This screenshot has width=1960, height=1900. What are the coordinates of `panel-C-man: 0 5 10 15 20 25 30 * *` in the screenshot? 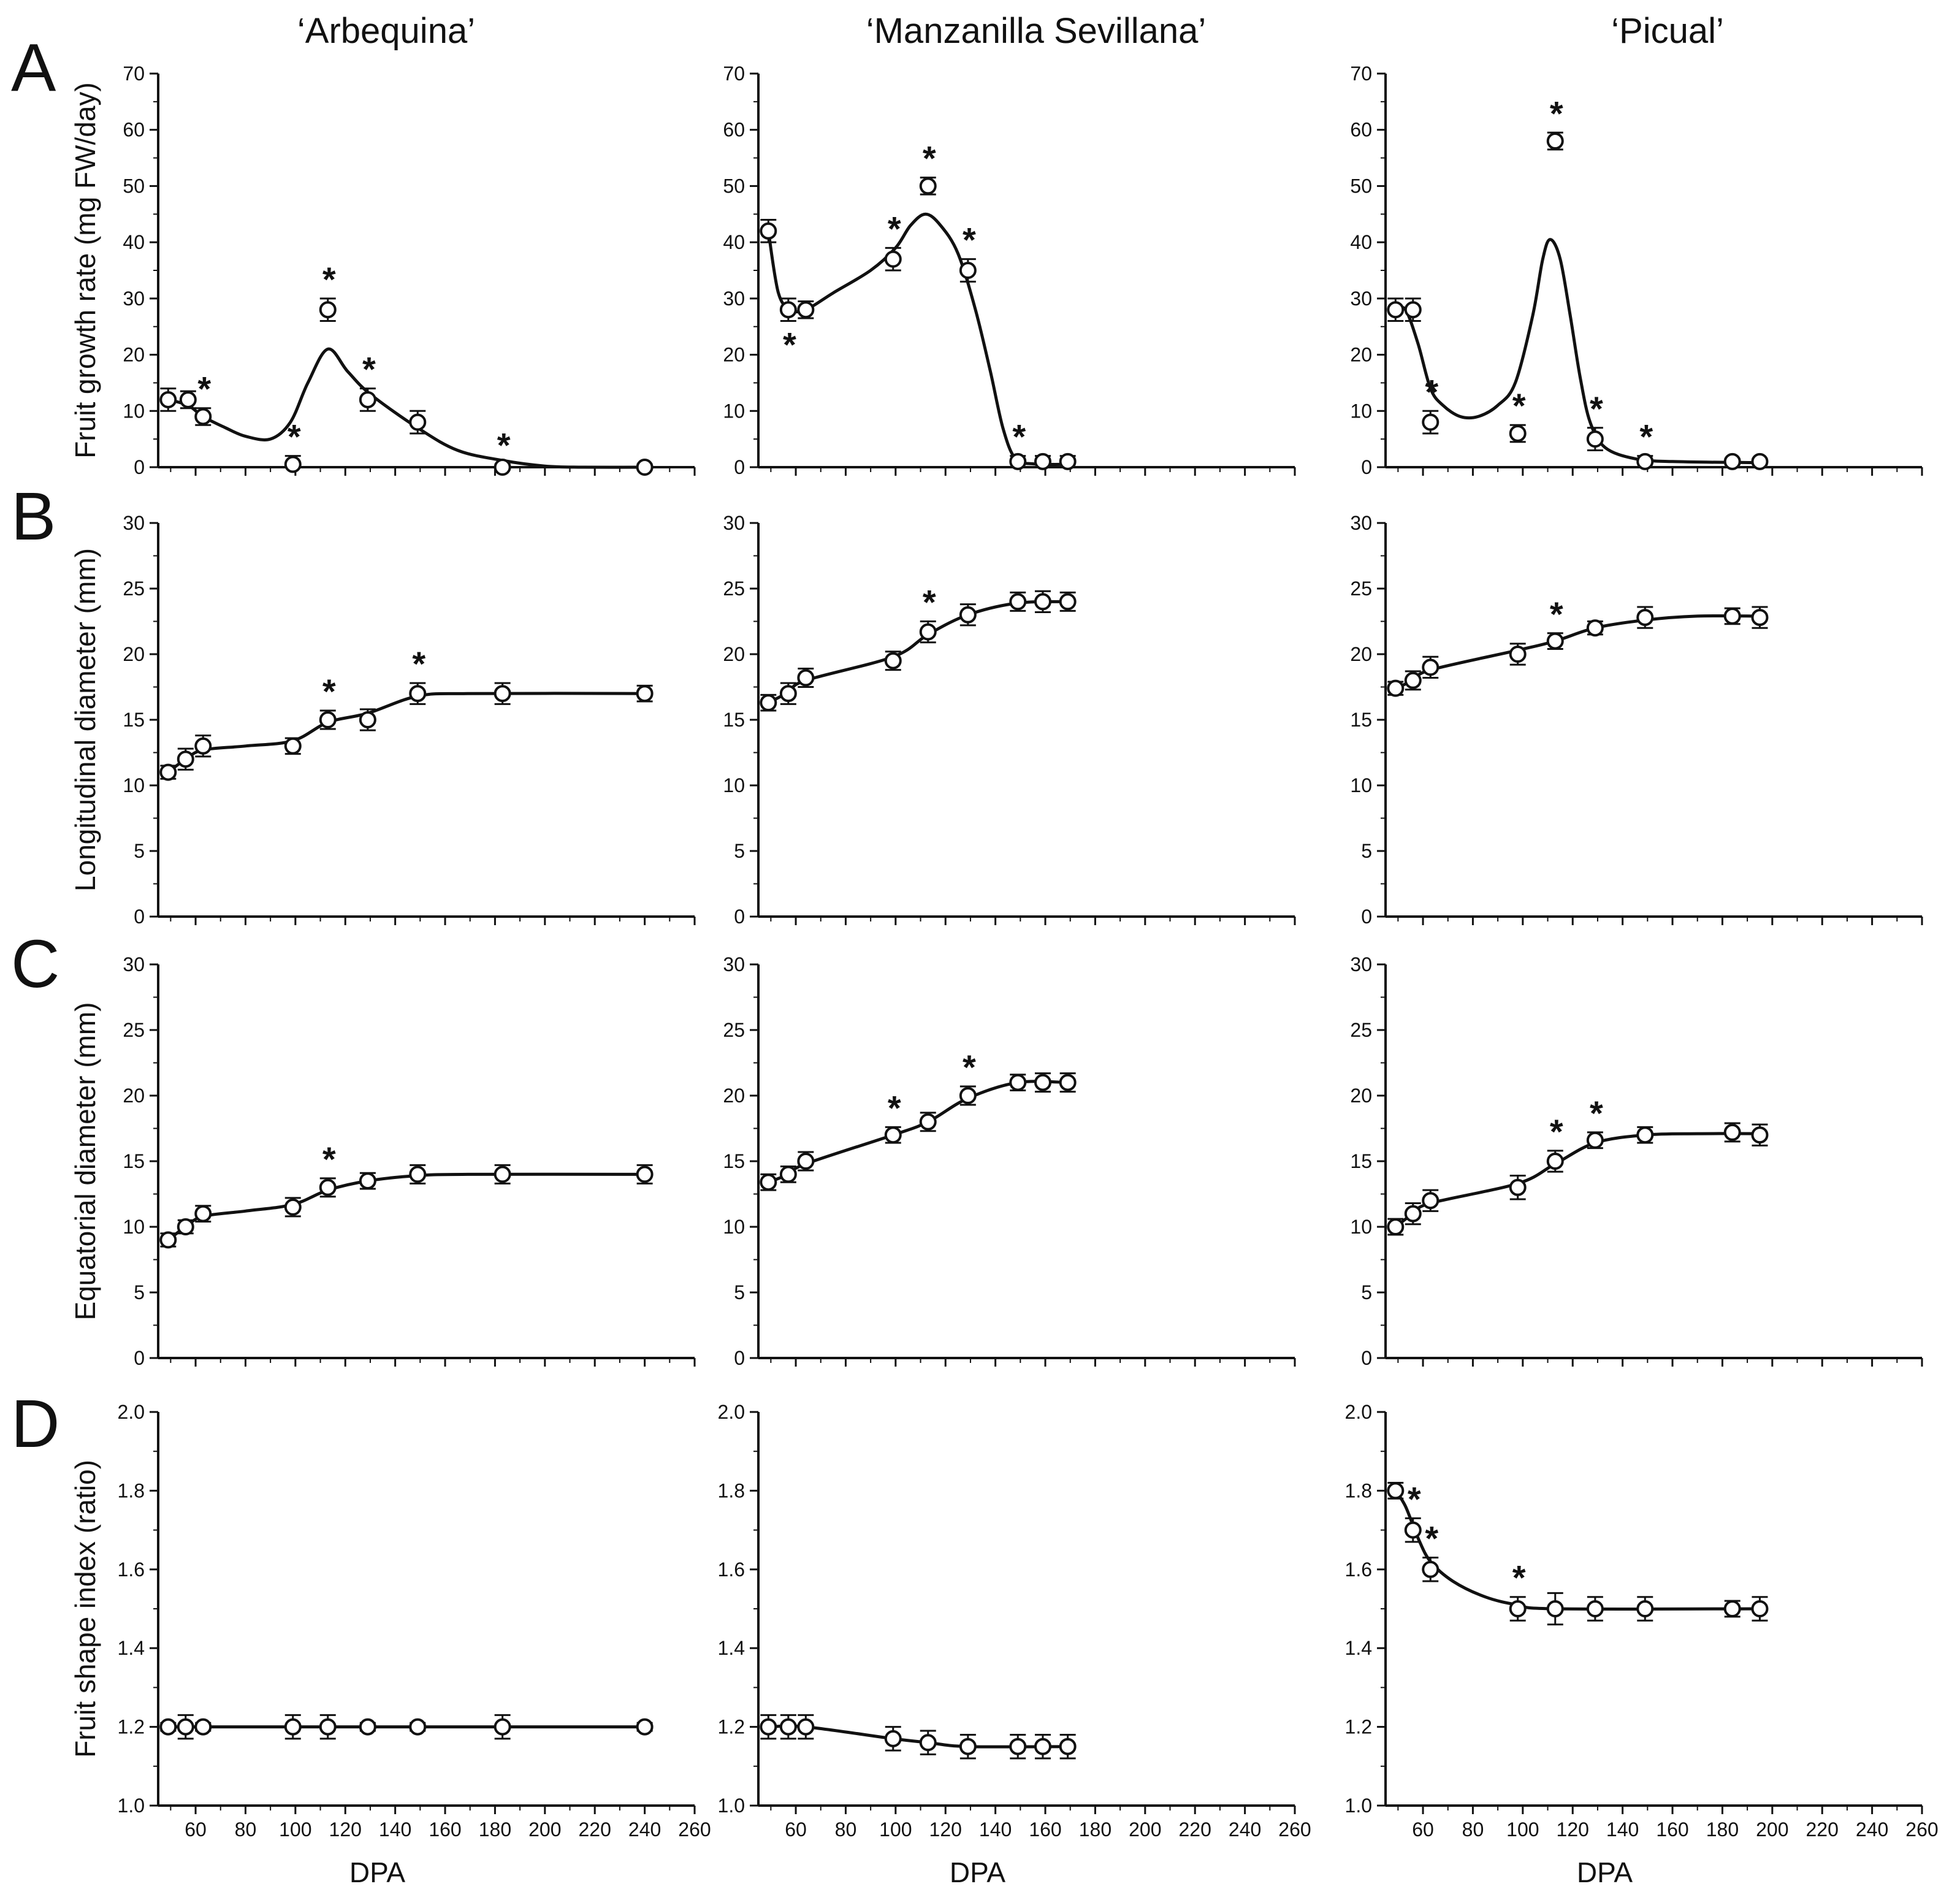 It's located at (1009, 1161).